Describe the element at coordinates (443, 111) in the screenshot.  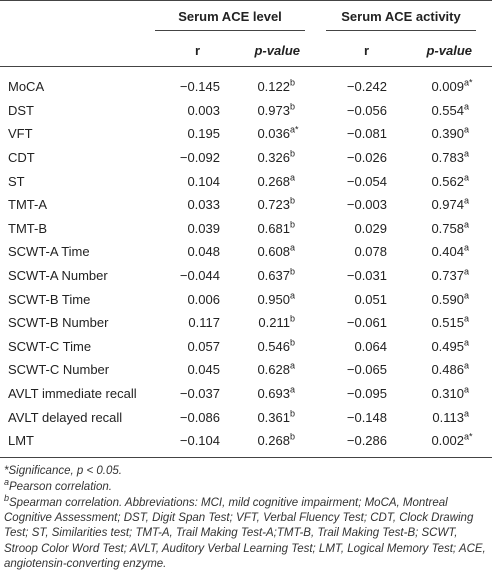
I see `p-value: 0.554a` at that location.